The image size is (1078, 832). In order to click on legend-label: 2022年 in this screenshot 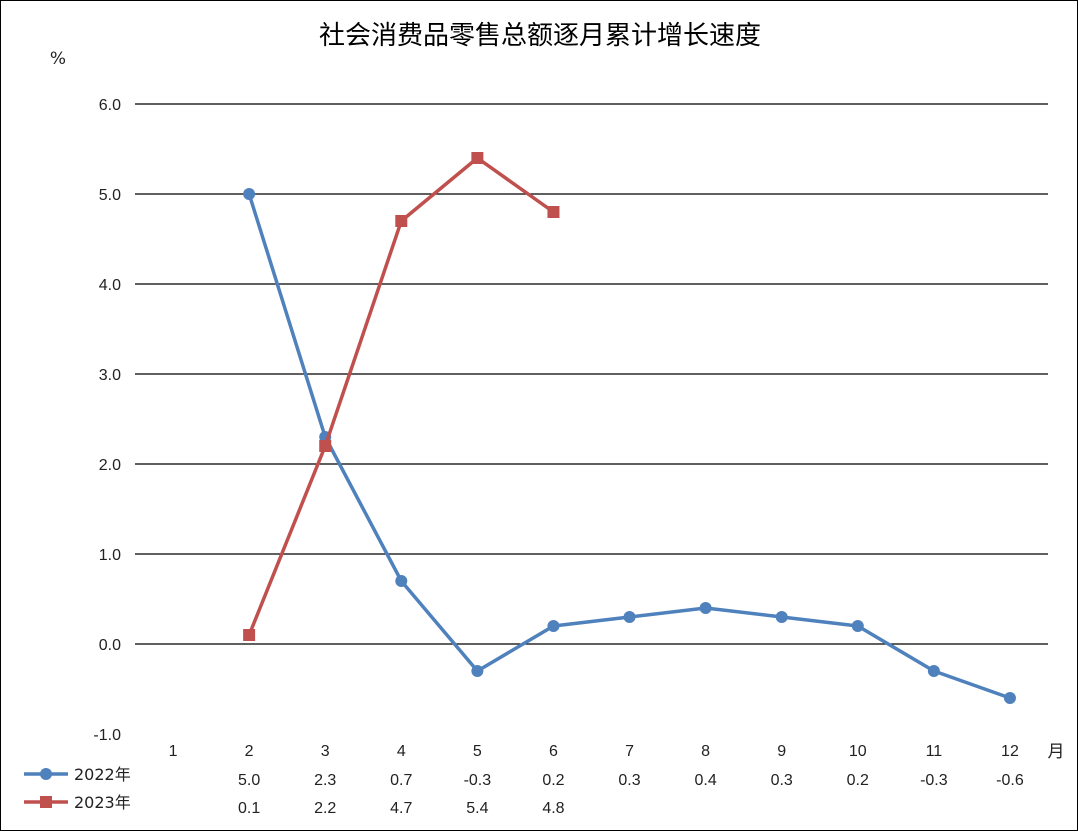, I will do `click(102, 774)`.